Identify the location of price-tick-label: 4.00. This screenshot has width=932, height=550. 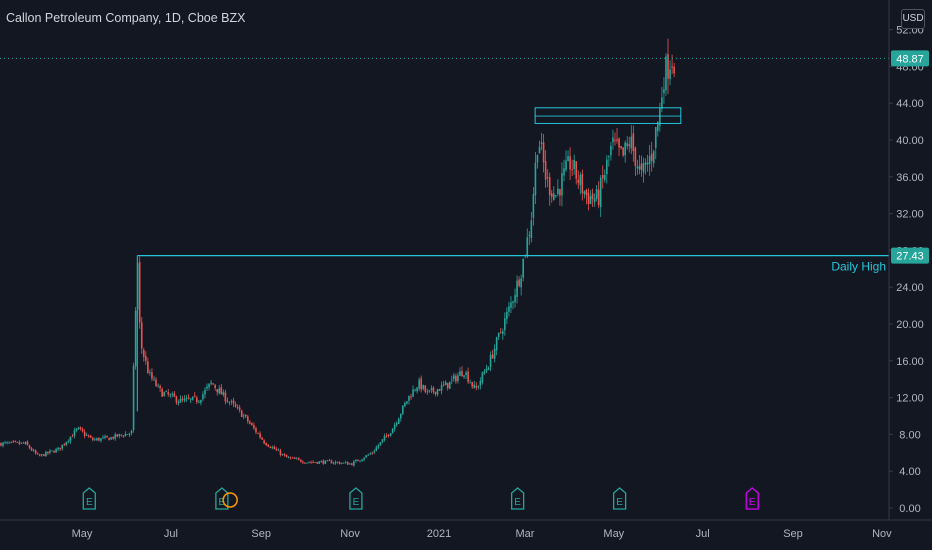
(909, 472).